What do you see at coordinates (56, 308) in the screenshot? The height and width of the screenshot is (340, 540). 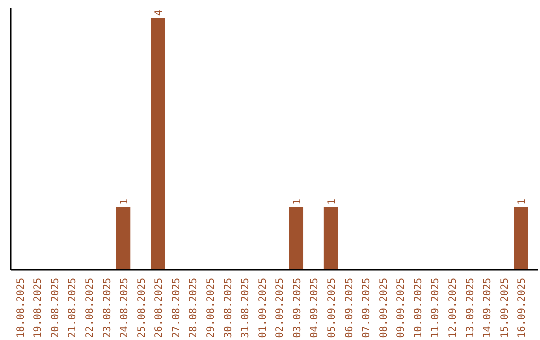 I see `x-tick-label: 20.08.2025` at bounding box center [56, 308].